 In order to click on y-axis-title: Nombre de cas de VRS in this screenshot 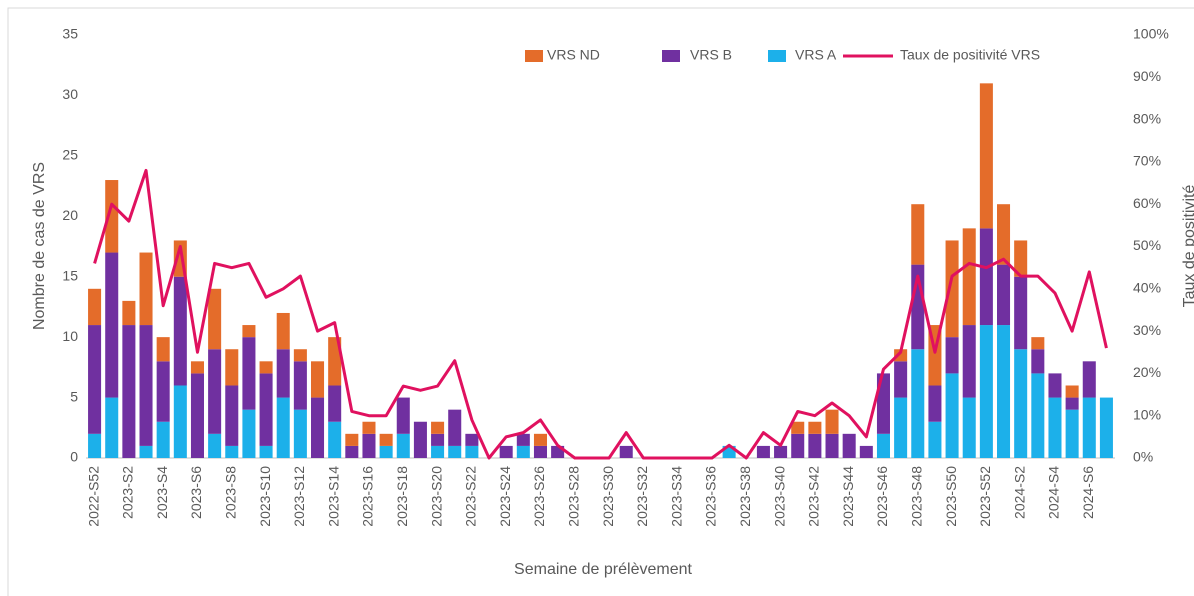, I will do `click(39, 246)`.